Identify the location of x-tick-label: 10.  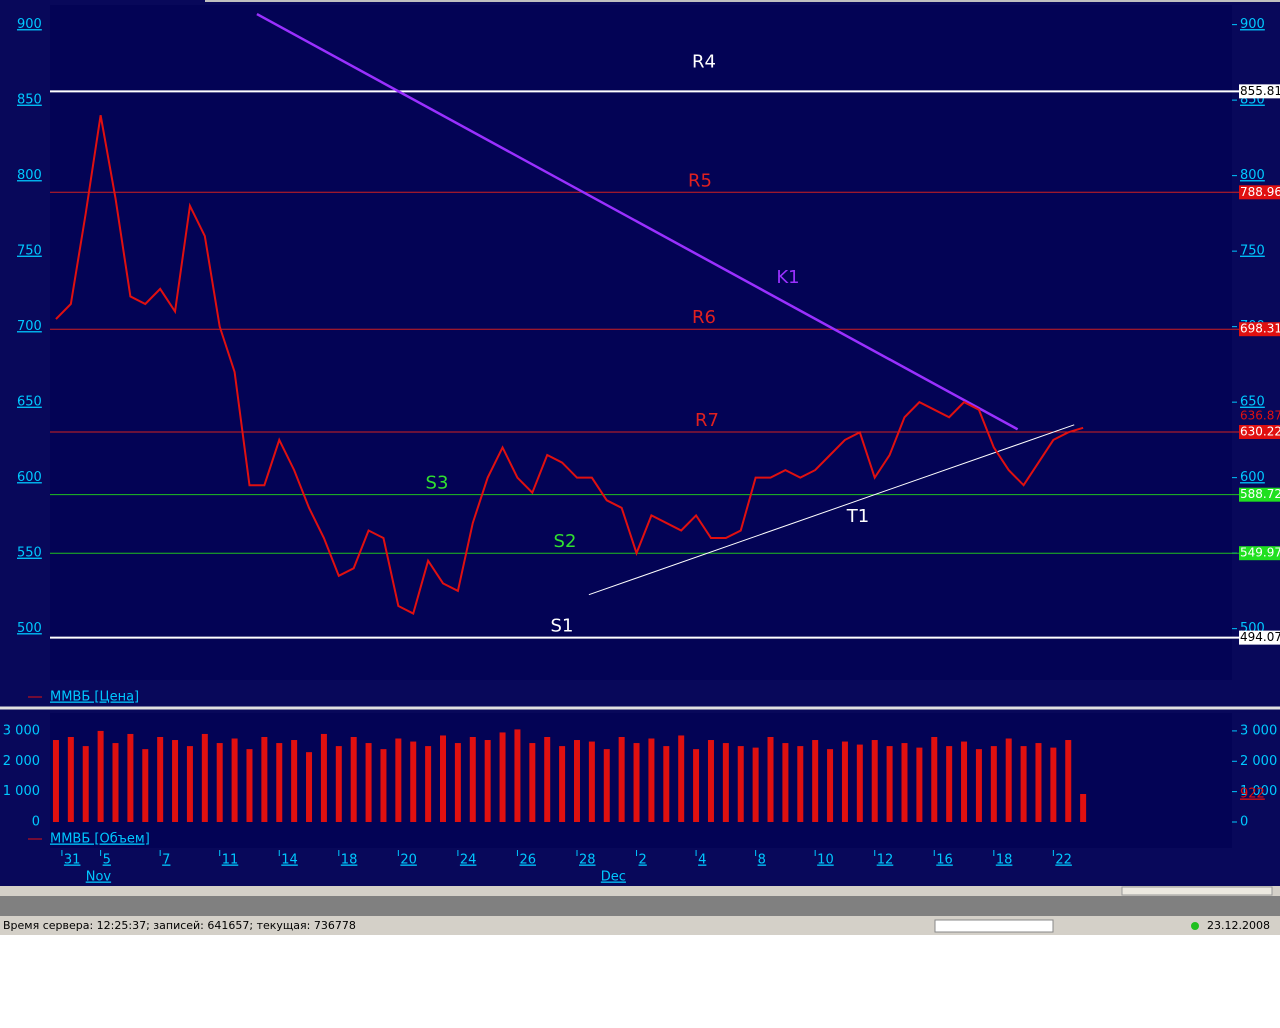
(825, 860).